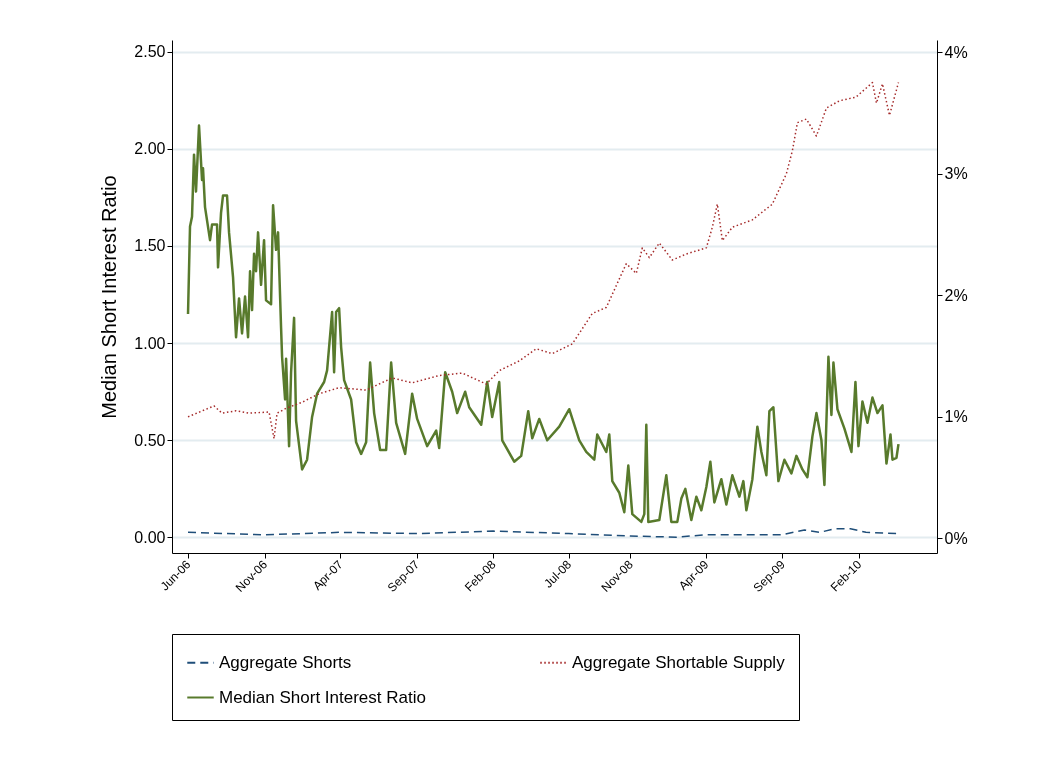 The width and height of the screenshot is (1056, 771). I want to click on y2-tick-label: 0%, so click(956, 538).